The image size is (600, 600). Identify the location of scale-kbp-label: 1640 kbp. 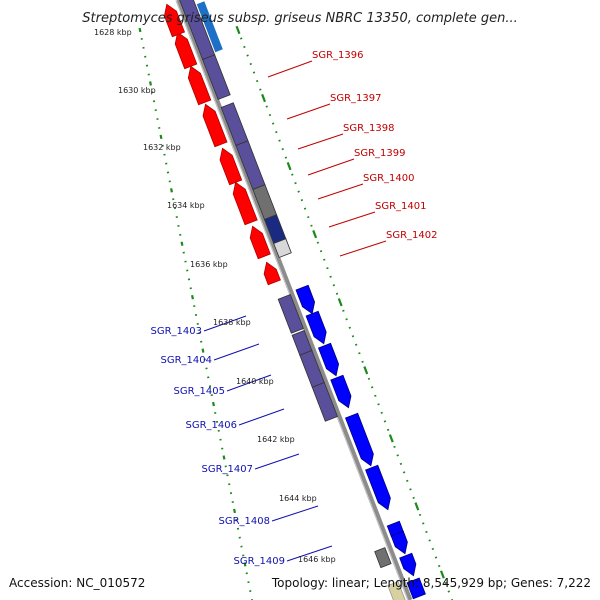
(255, 381).